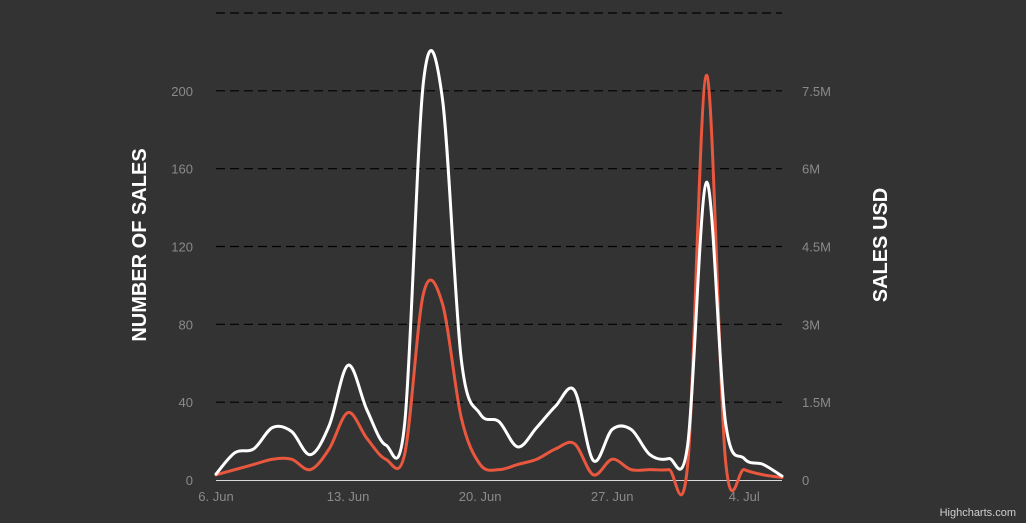 The height and width of the screenshot is (523, 1026). I want to click on right-y-axis-ticks: 0 1.5M 3M 4.5M 6M 7.5M, so click(816, 286).